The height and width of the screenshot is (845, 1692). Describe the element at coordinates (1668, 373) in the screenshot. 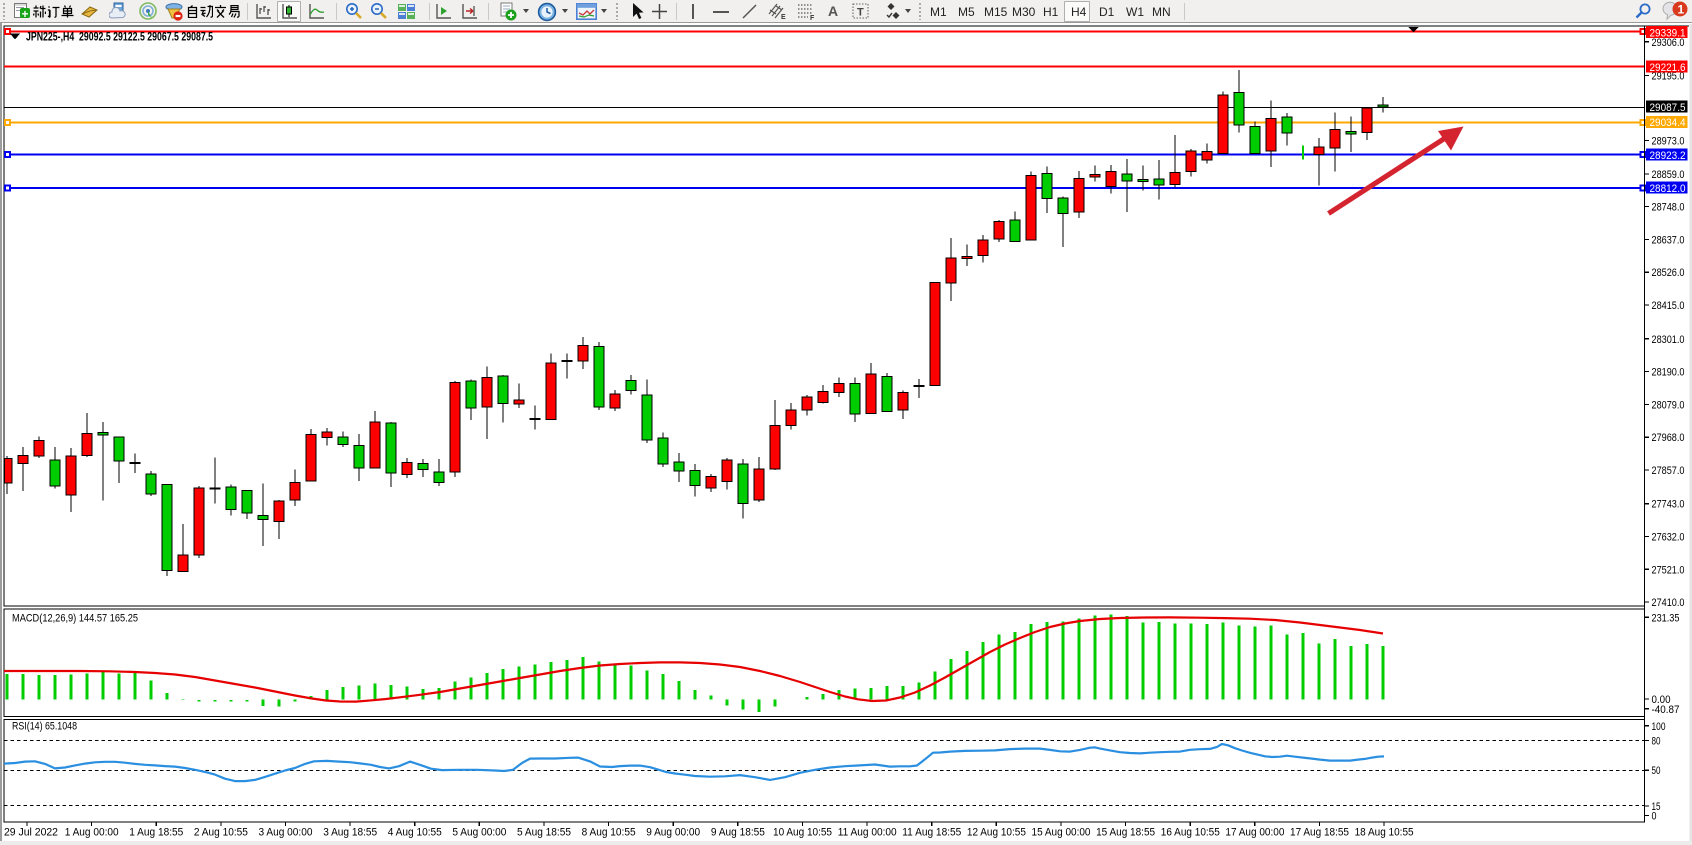

I see `svg-text: 28190.0` at that location.